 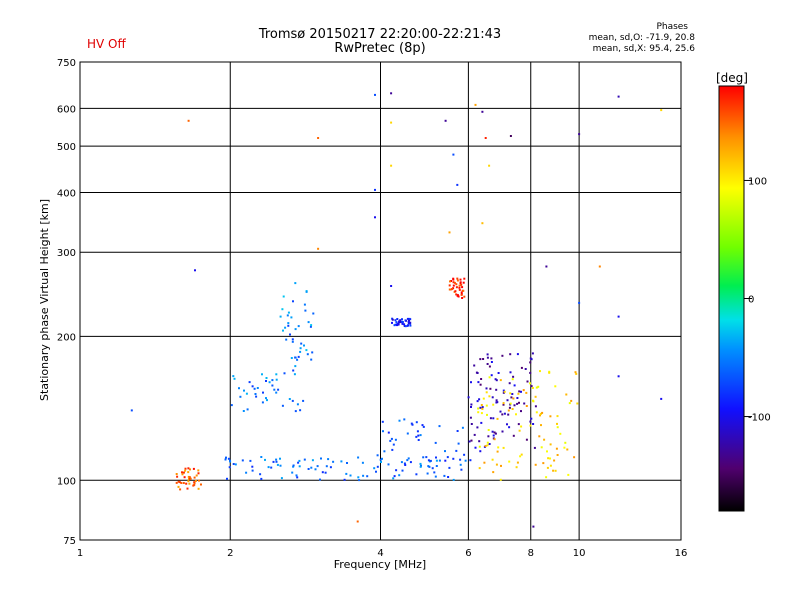 What do you see at coordinates (44, 300) in the screenshot?
I see `y-axis-label: Stationary phase Virtual Height [km]` at bounding box center [44, 300].